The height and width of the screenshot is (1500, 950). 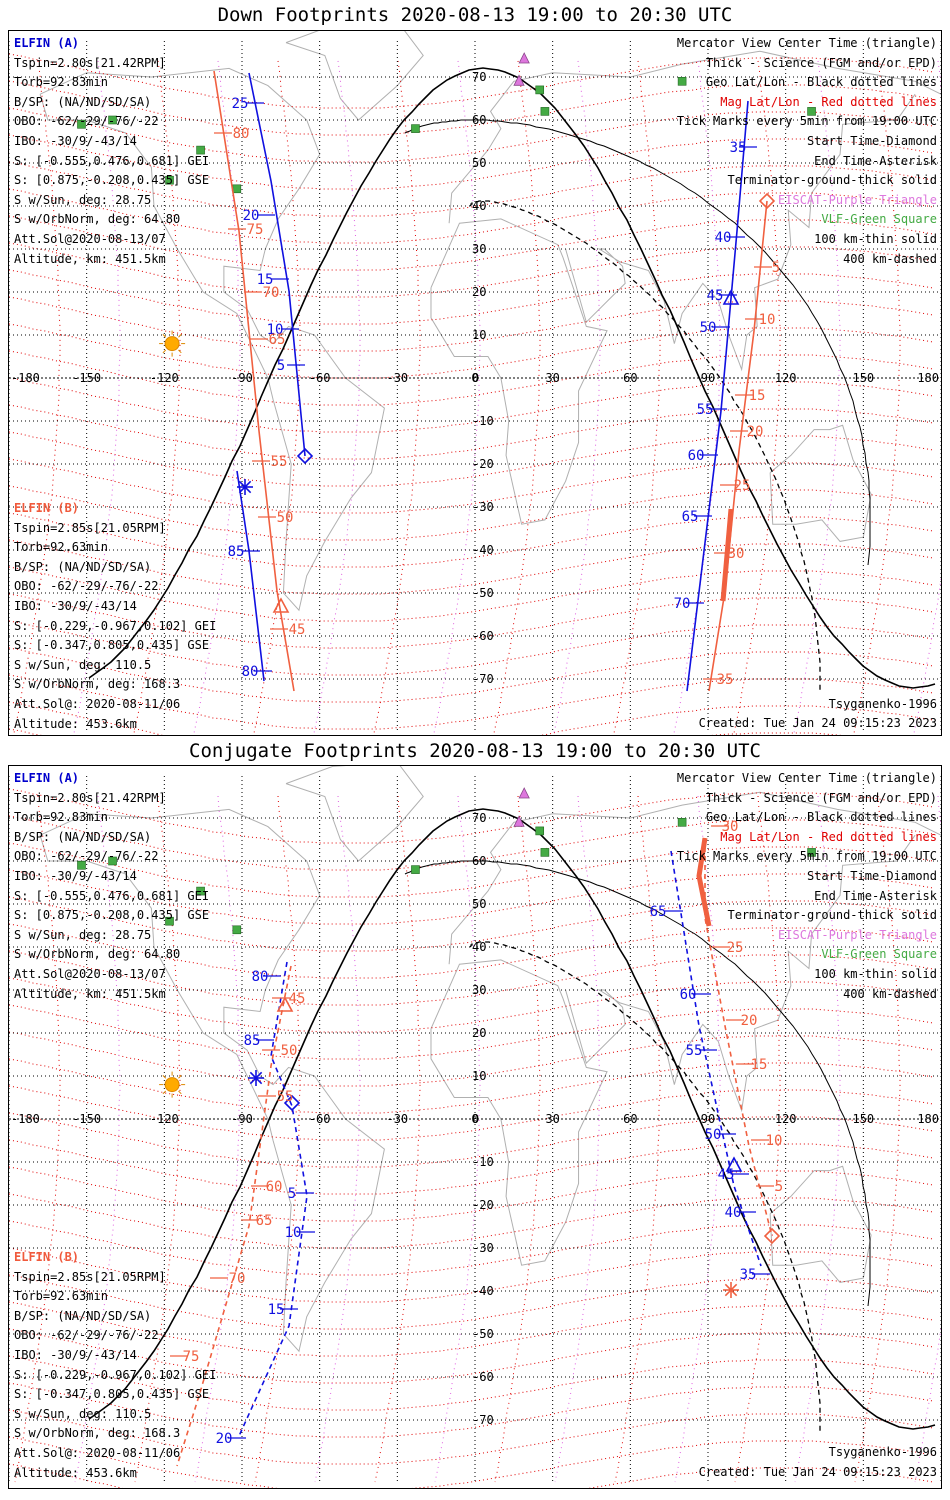 I want to click on conjugate-lon-label-8: 60, so click(x=630, y=1119).